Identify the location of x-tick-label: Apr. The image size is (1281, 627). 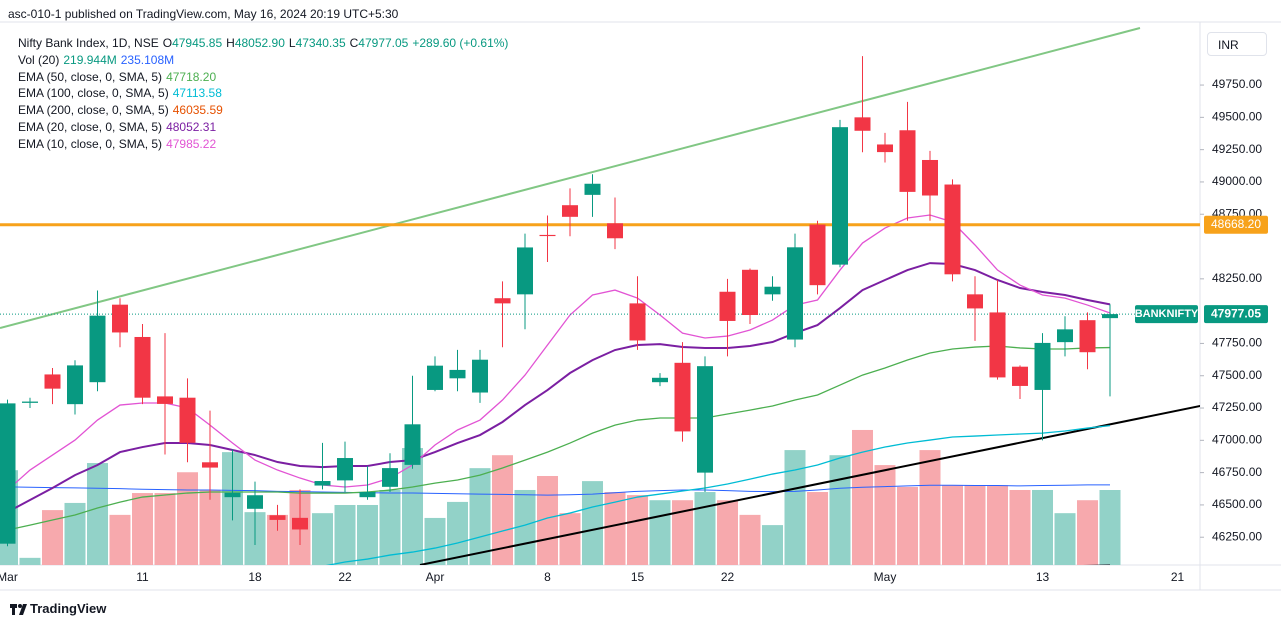
(435, 577).